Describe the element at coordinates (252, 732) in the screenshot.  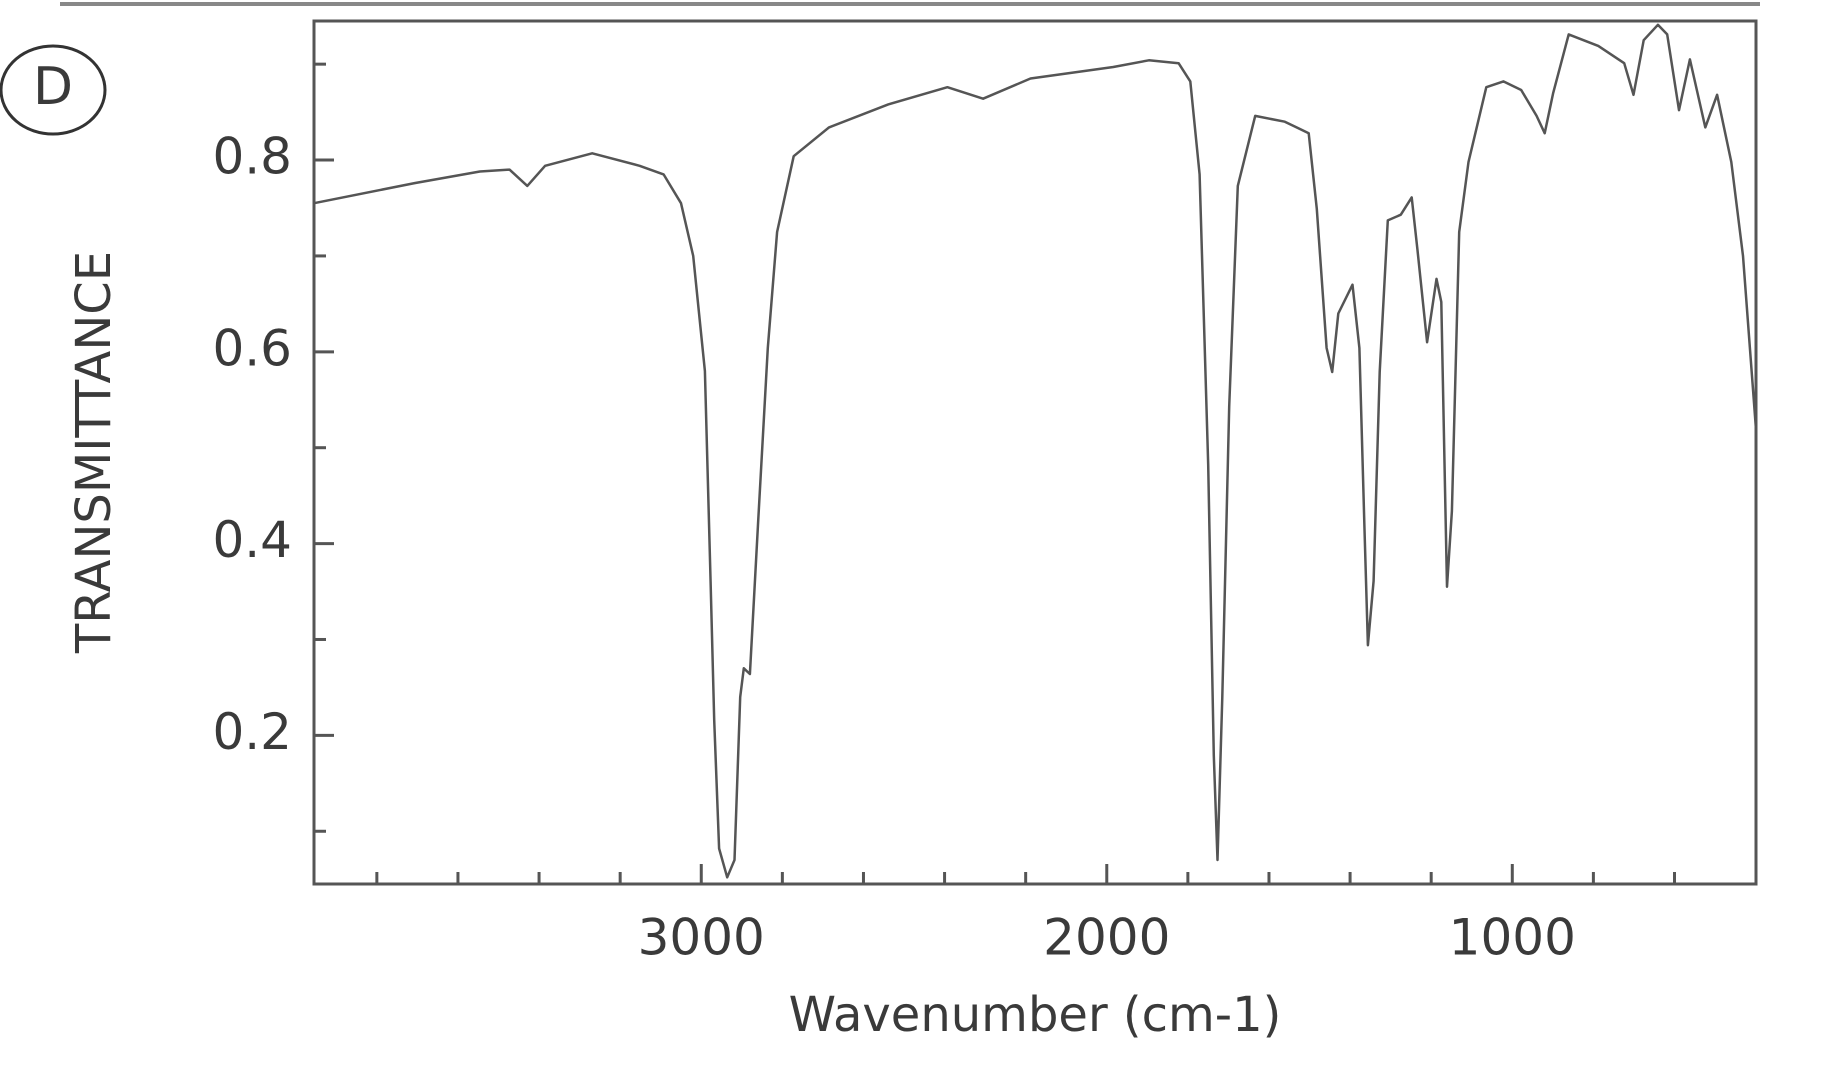
I see `y-tick-label: 0.2` at that location.